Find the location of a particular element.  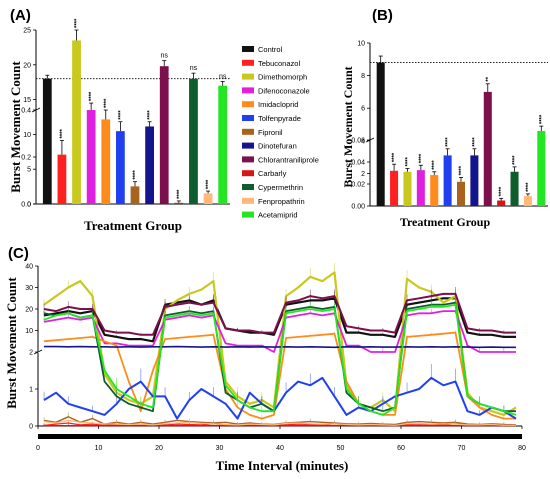

panel-b-y-tick-label: 4 is located at coordinates (363, 141).